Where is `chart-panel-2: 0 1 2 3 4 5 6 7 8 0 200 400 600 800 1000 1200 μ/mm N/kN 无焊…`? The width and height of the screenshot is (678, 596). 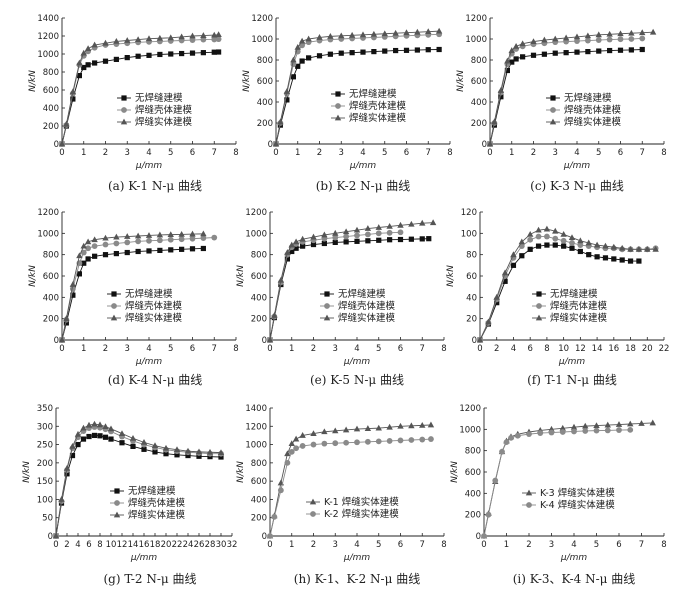 chart-panel-2: 0 1 2 3 4 5 6 7 8 0 200 400 600 800 1000 1200 μ/mm N/kN 无焊… is located at coordinates (347, 103).